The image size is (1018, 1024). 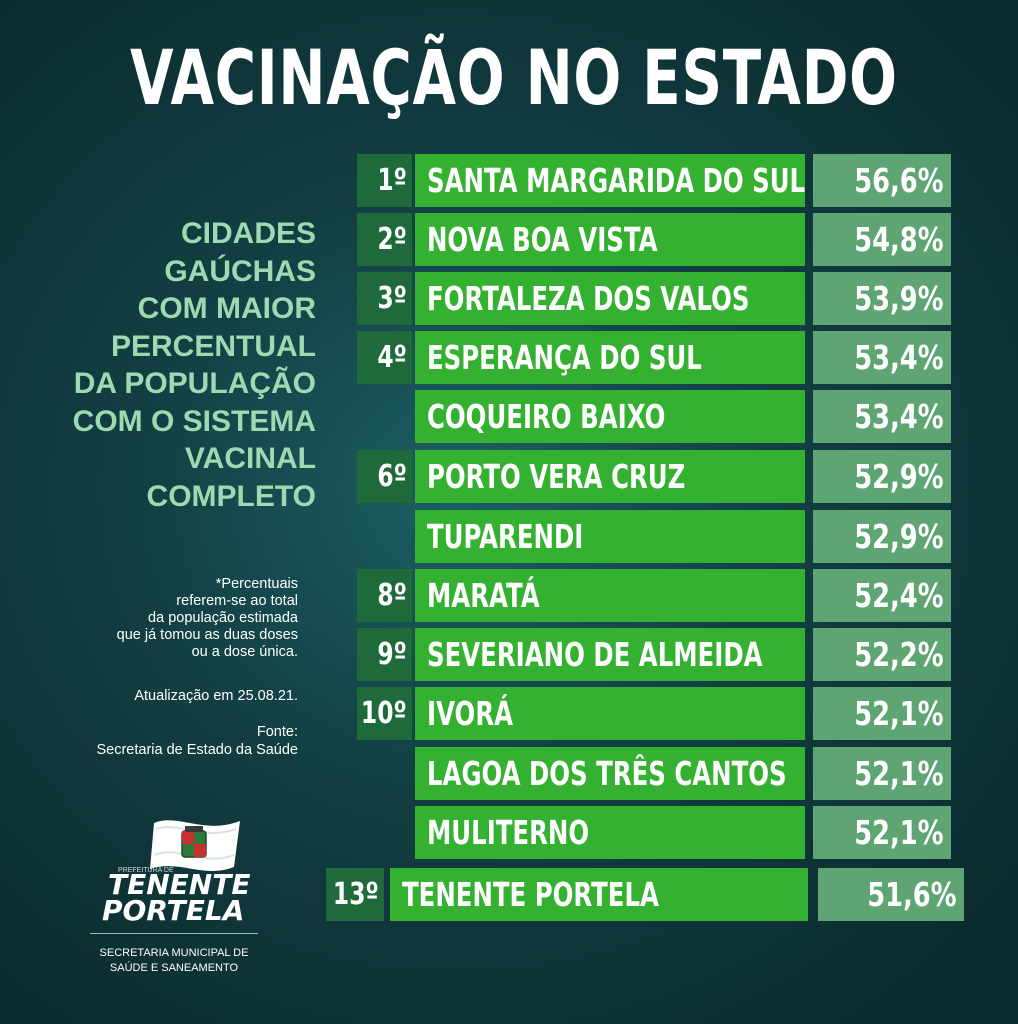 What do you see at coordinates (607, 773) in the screenshot?
I see `city-name: LAGOA DOS TRÊS CANTOS` at bounding box center [607, 773].